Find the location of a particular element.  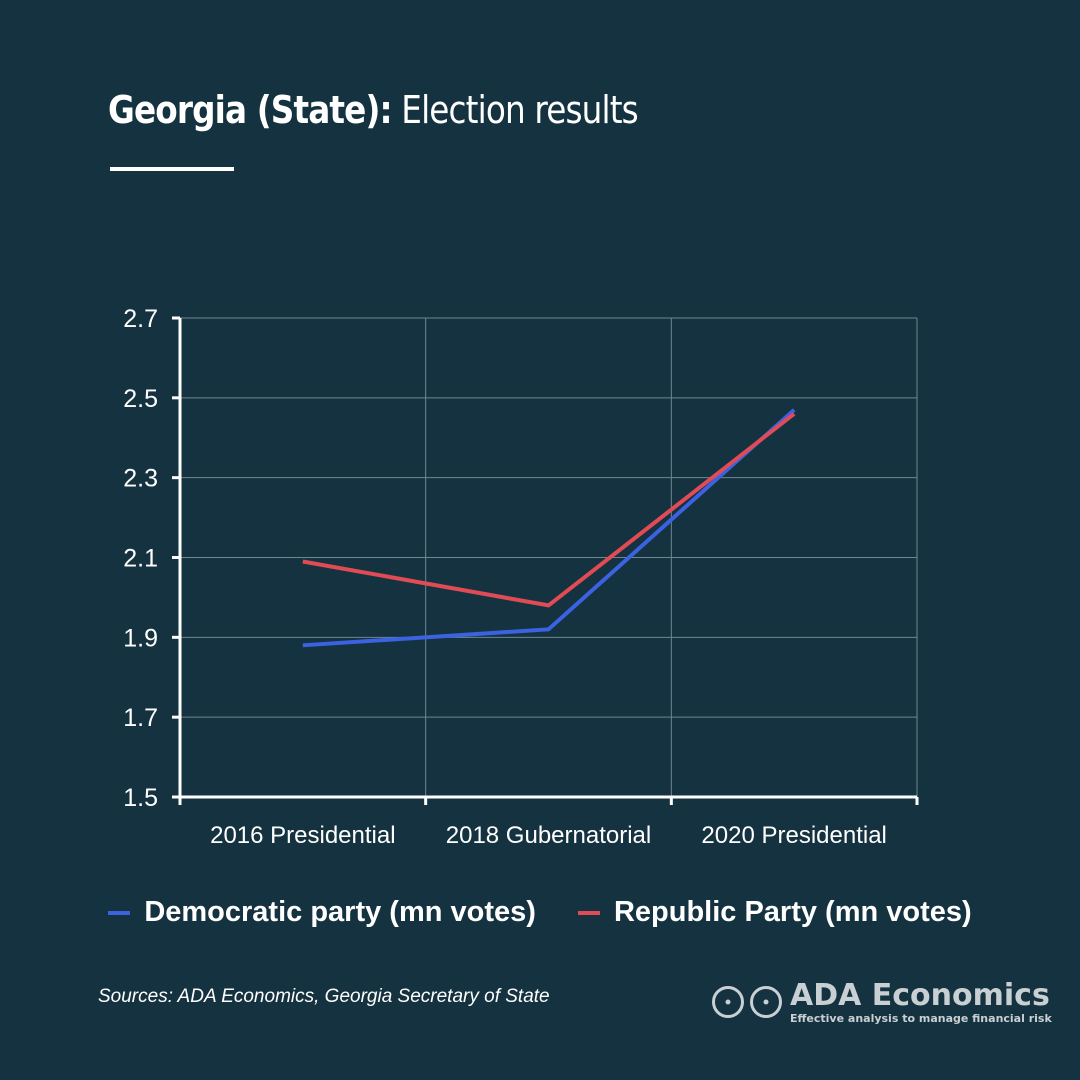

legend-swatch-democratic is located at coordinates (119, 912).